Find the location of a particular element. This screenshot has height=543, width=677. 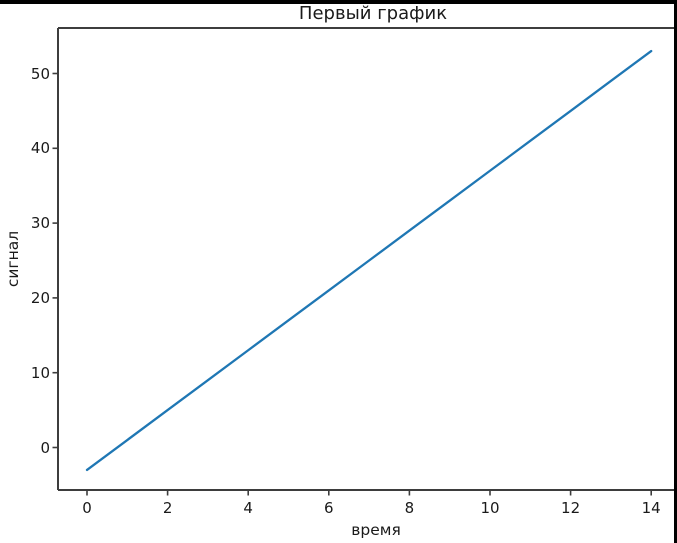

y-tick-label: 10 is located at coordinates (40, 372).